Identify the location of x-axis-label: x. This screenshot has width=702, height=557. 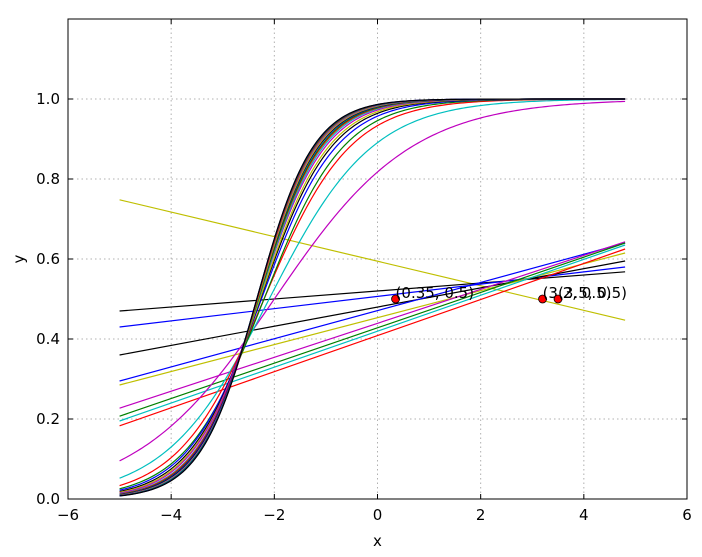
(377, 541).